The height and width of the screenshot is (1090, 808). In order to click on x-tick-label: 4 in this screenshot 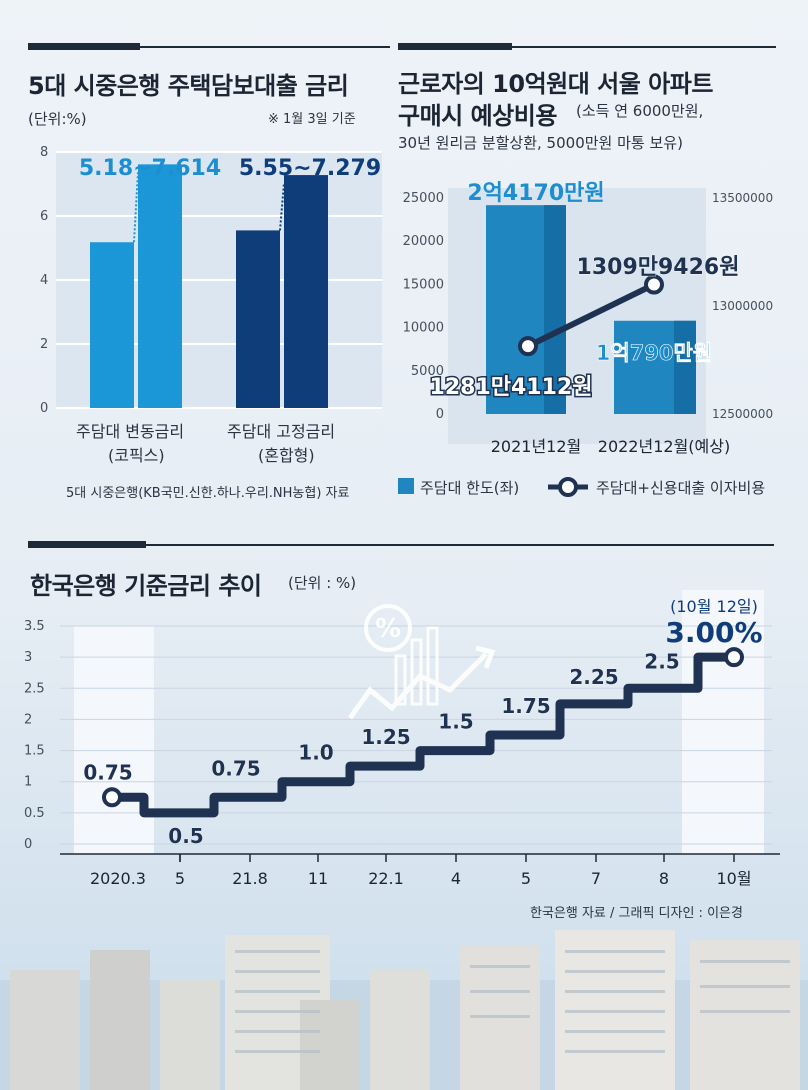, I will do `click(456, 878)`.